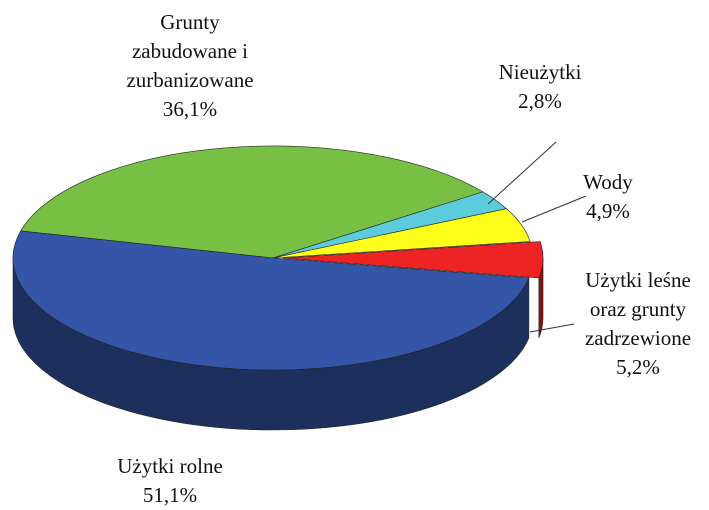 This screenshot has width=709, height=510. Describe the element at coordinates (170, 481) in the screenshot. I see `slice-label: Użytki rolne 51,1%` at that location.